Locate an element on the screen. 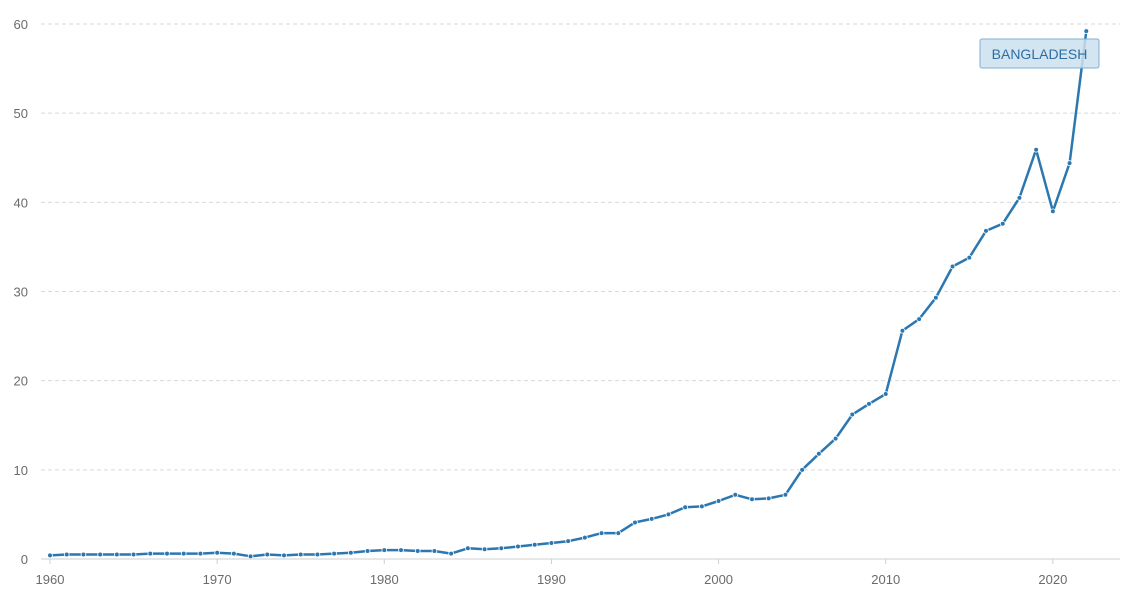 Image resolution: width=1122 pixels, height=597 pixels. y-tick-label: 0 is located at coordinates (24, 559).